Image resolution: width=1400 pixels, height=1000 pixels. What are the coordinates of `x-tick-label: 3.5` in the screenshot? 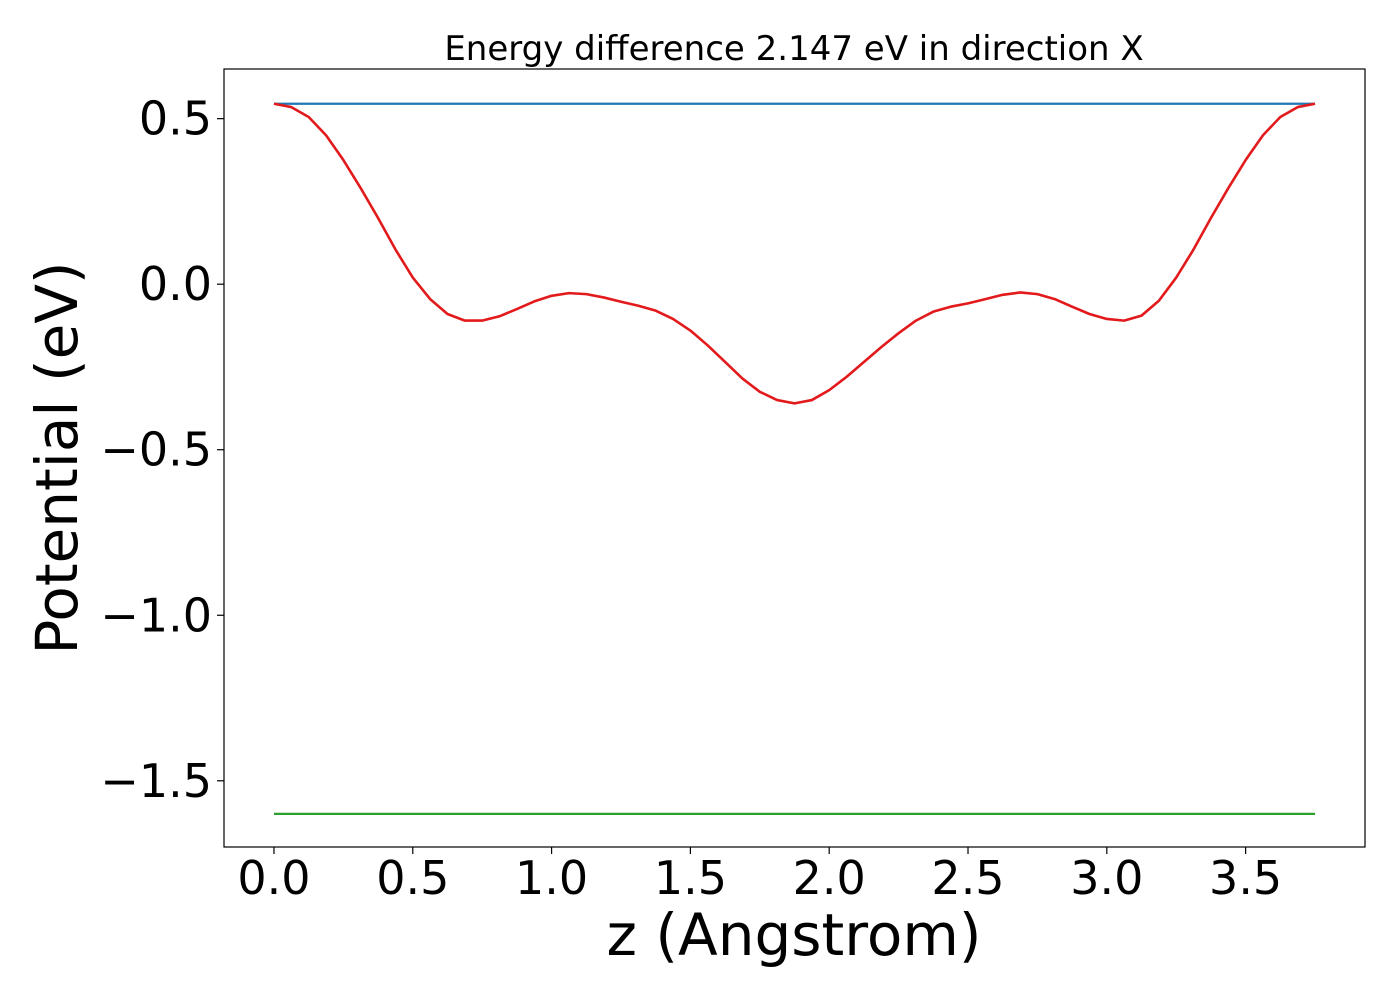 It's located at (1245, 878).